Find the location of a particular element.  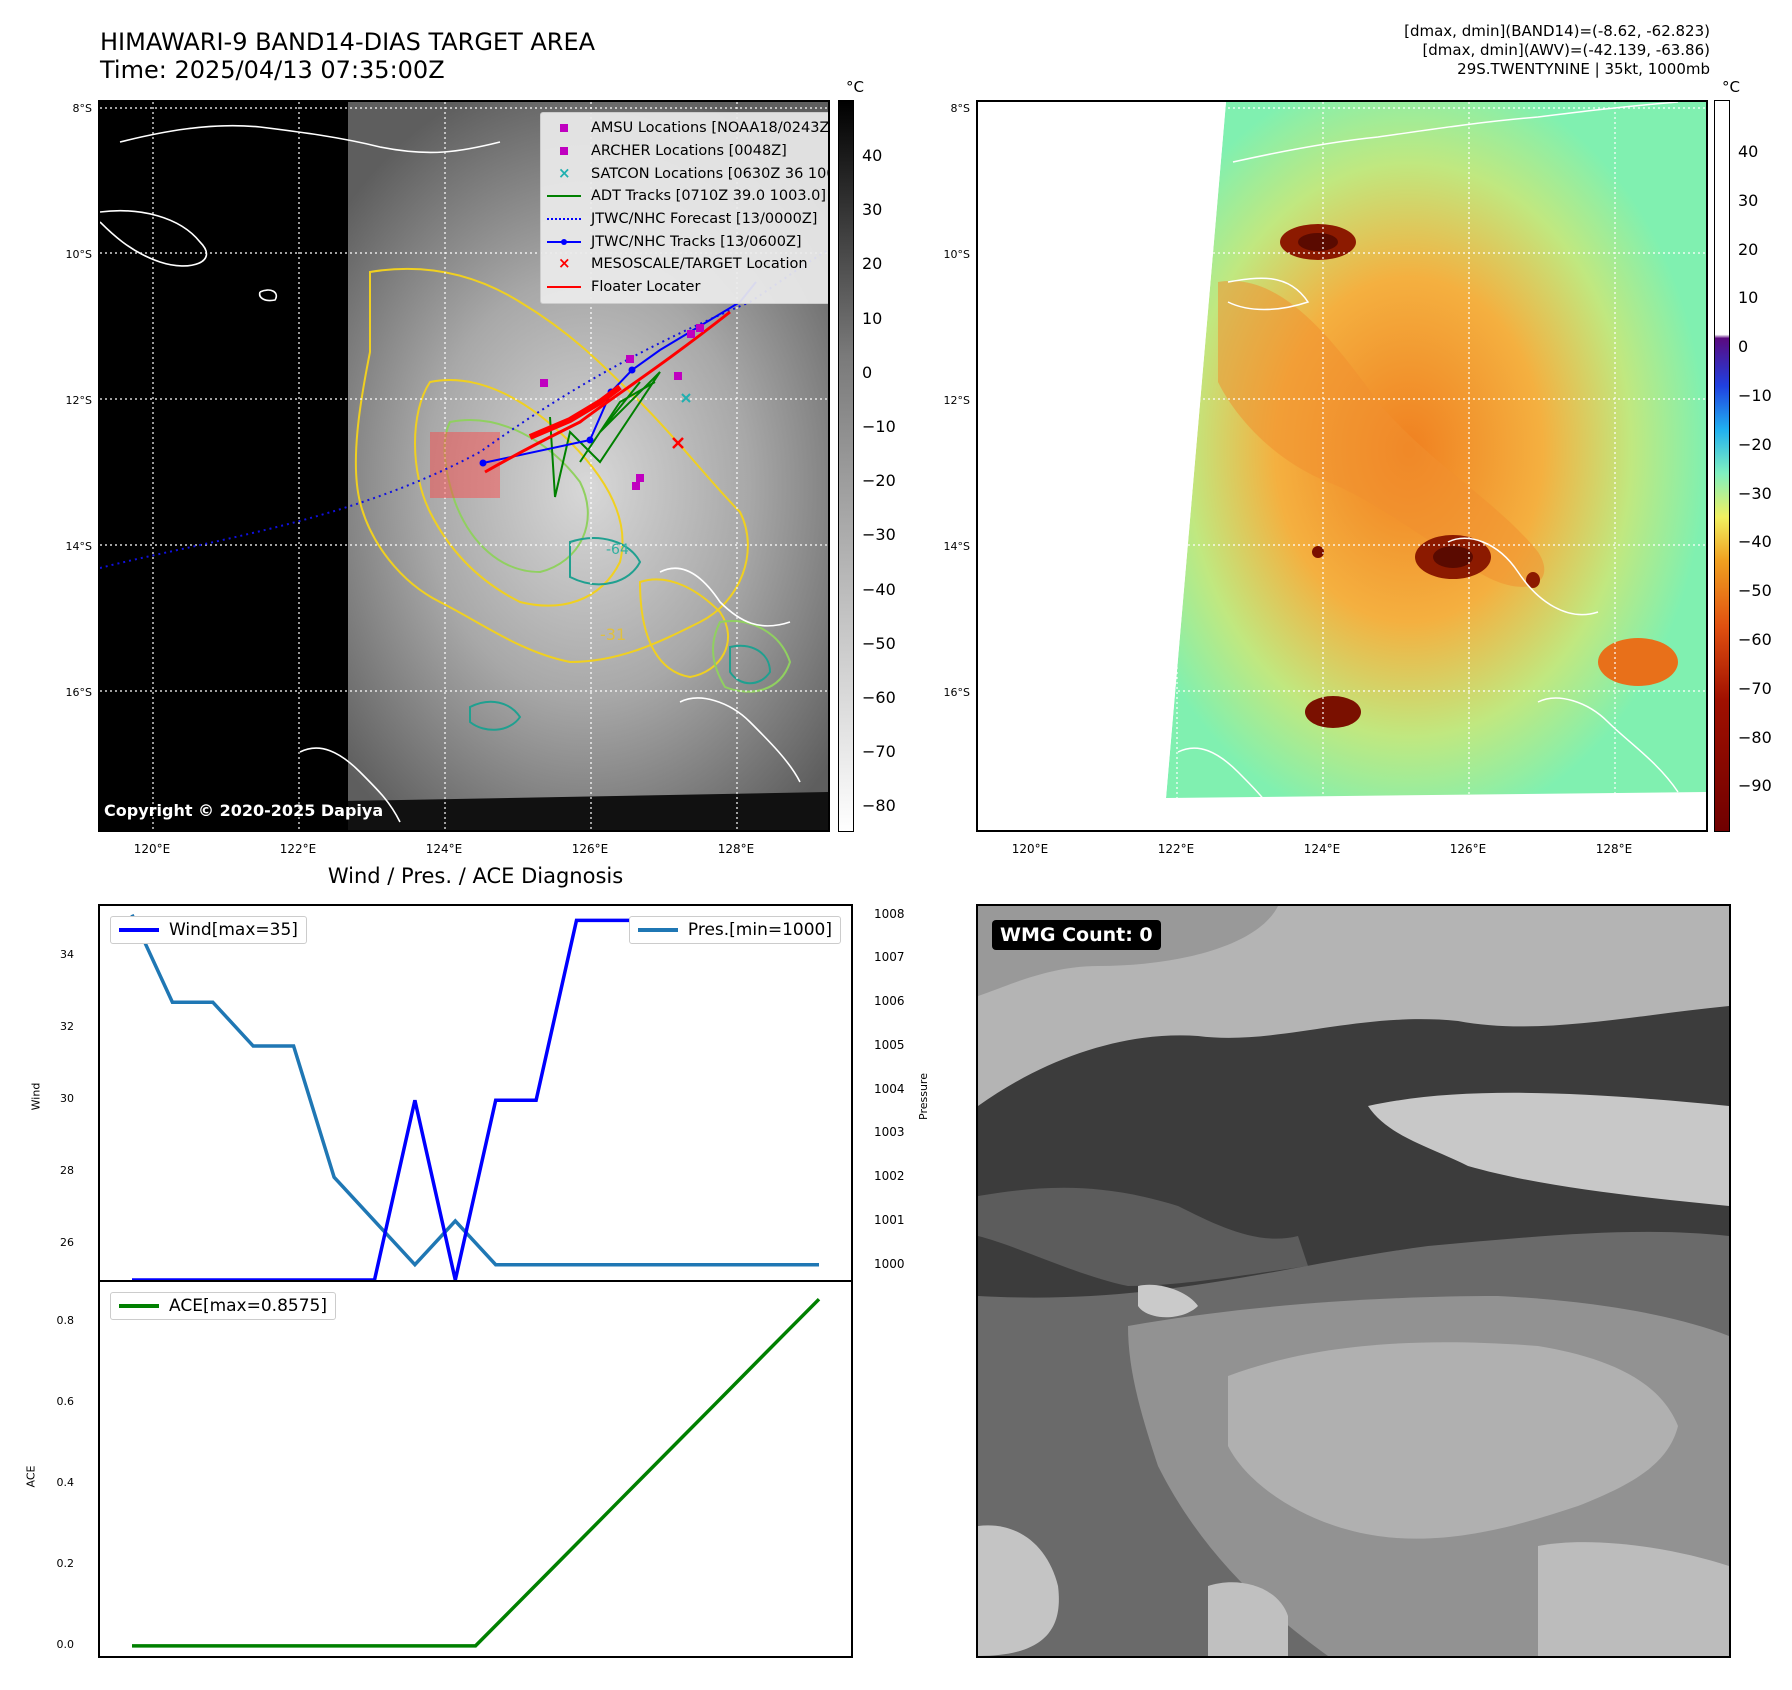

target-marker is located at coordinates (678, 443).